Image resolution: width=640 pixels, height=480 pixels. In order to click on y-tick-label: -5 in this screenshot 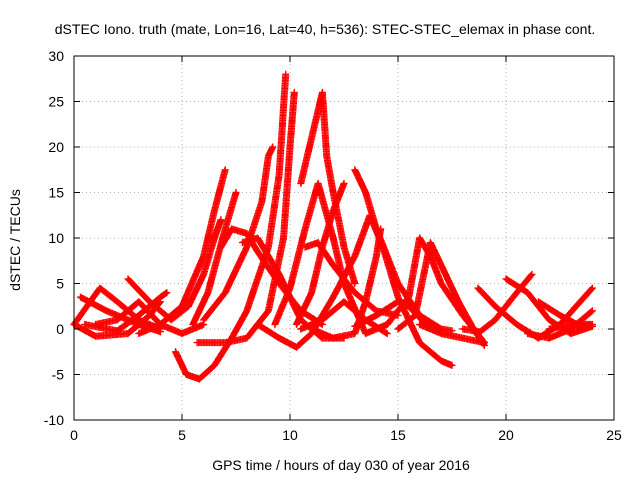, I will do `click(58, 375)`.